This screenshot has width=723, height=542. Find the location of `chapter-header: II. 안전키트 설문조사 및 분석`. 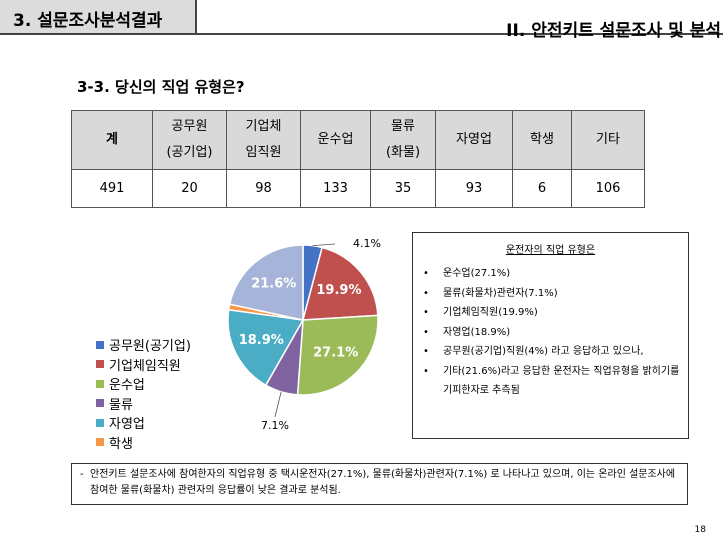

chapter-header: II. 안전키트 설문조사 및 분석 is located at coordinates (460, 20).